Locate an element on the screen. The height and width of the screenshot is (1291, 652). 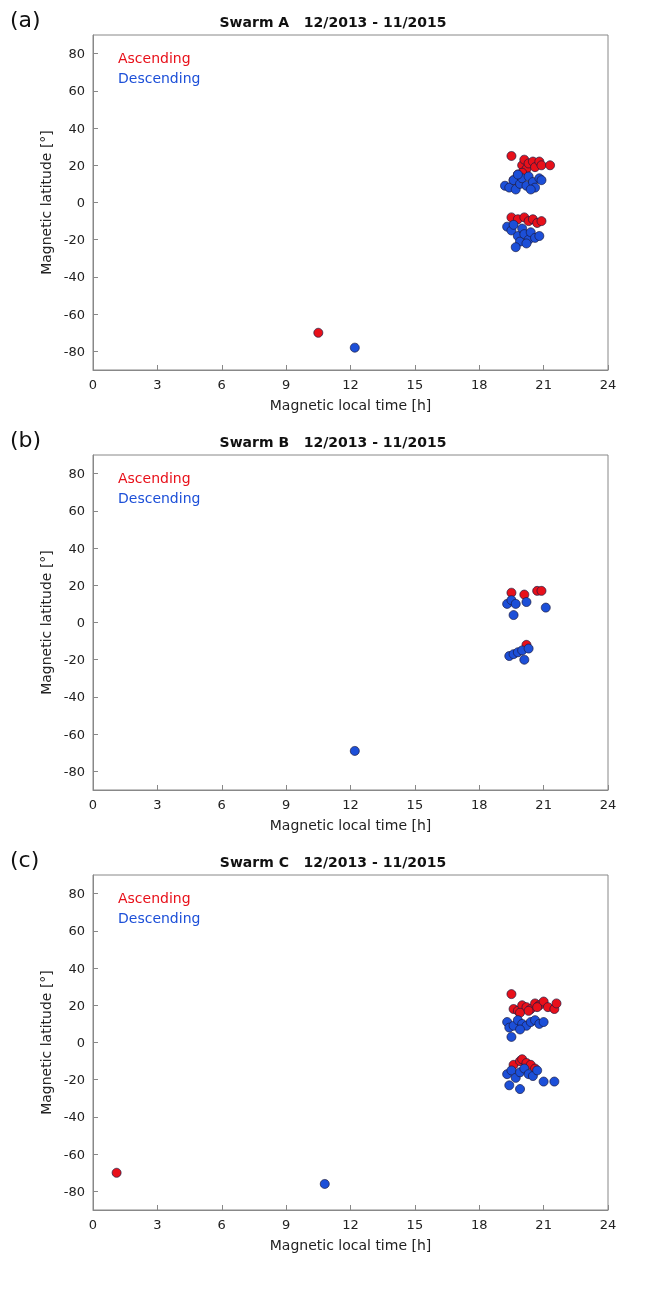
text: (c) is located at coordinates (25, 859).